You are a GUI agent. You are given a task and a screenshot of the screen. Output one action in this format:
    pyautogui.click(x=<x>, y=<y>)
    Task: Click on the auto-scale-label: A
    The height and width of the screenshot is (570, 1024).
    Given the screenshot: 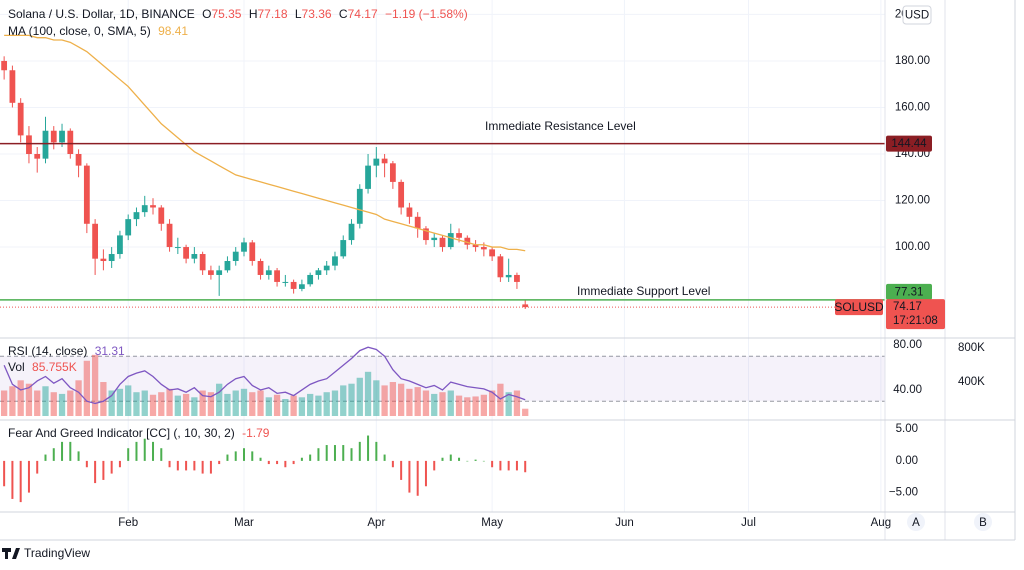 What is the action you would take?
    pyautogui.click(x=916, y=523)
    